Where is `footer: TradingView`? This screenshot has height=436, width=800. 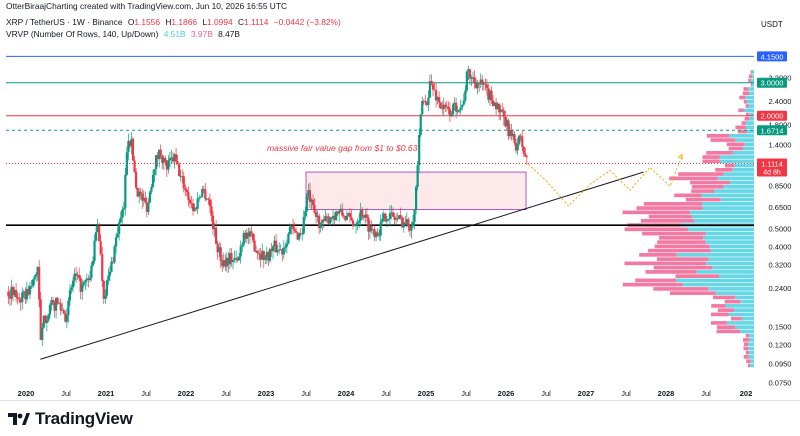
footer: TradingView is located at coordinates (400, 418).